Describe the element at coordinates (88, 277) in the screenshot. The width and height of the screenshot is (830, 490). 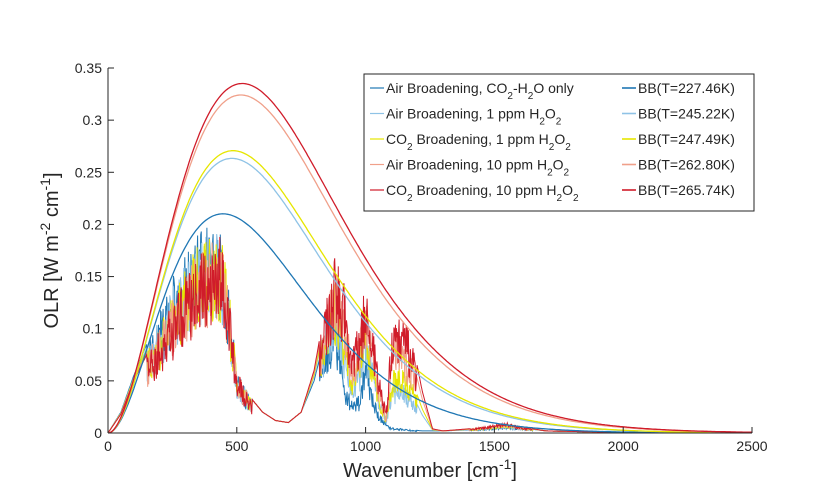
I see `y-tick-label: 0.15` at that location.